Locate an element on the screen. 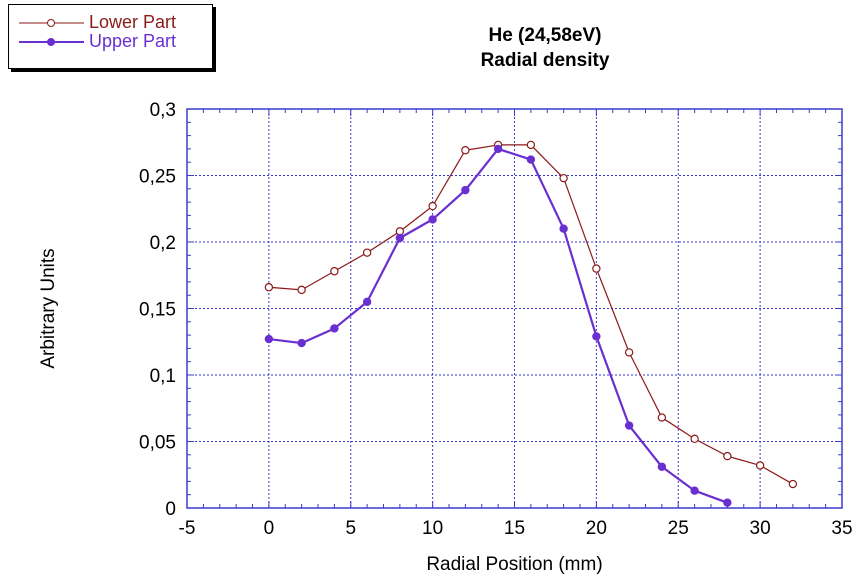 This screenshot has width=859, height=581. x-tick-label: 15 is located at coordinates (514, 528).